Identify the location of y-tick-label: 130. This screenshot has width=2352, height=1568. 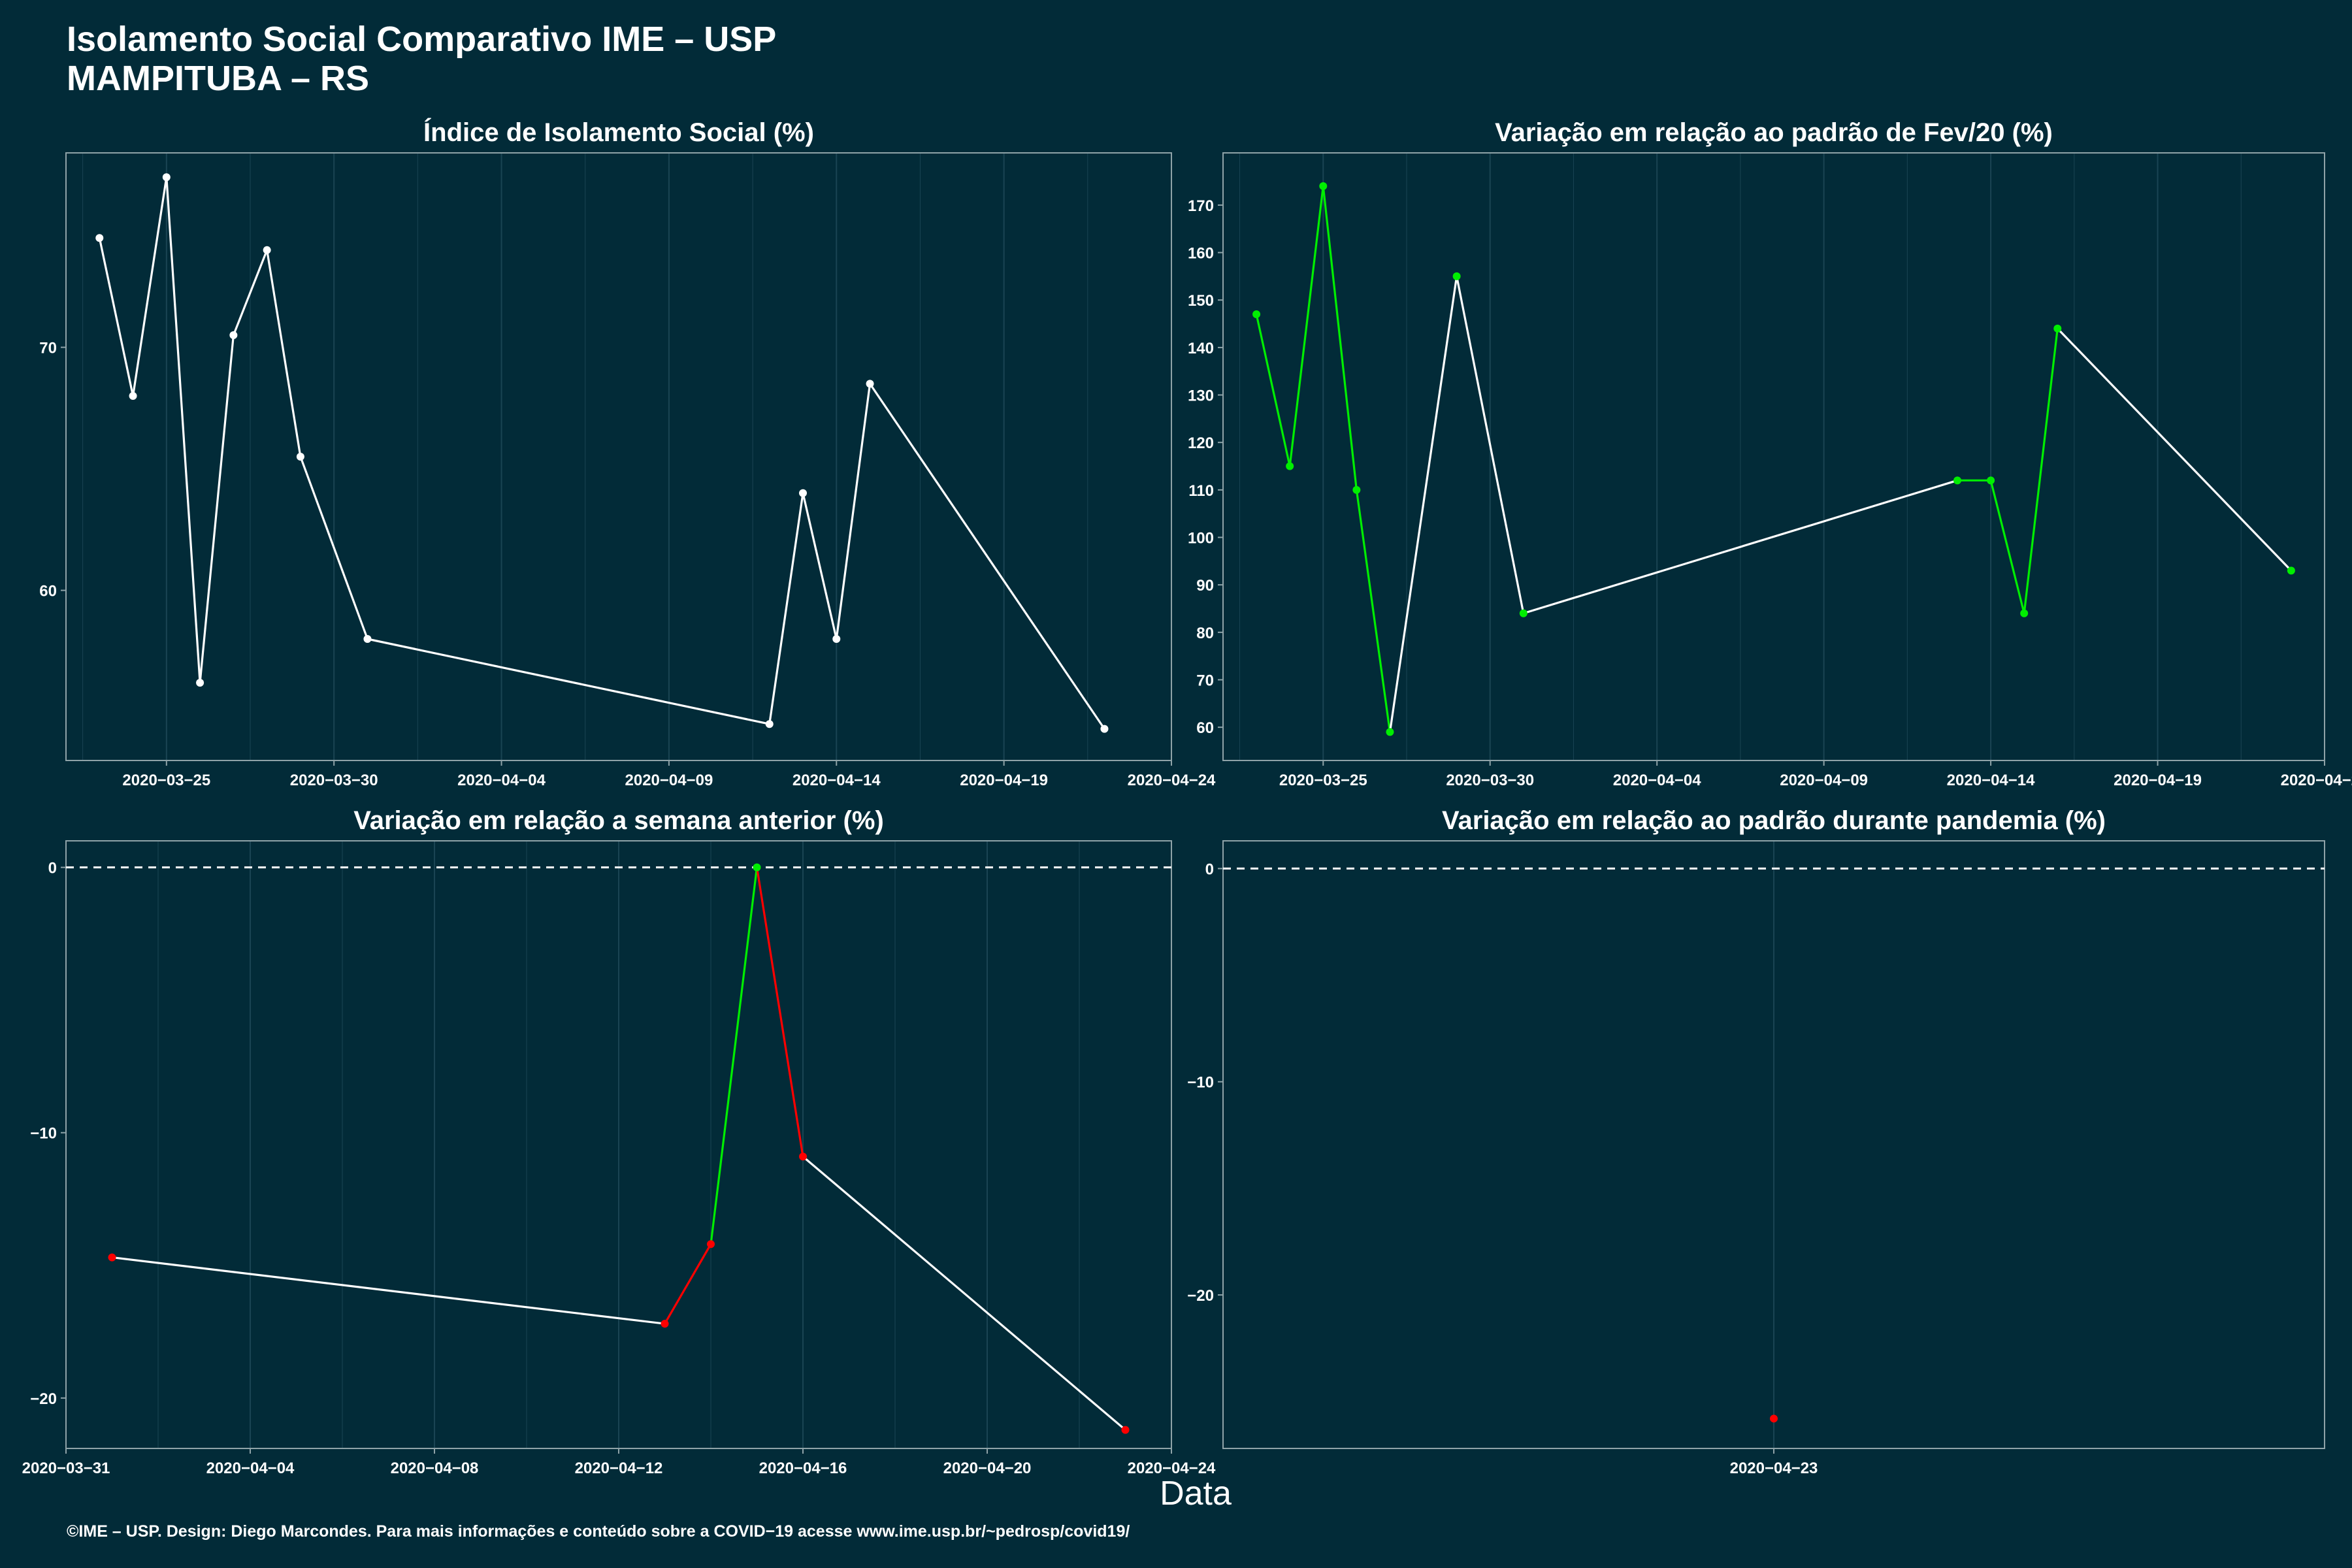
(1201, 396).